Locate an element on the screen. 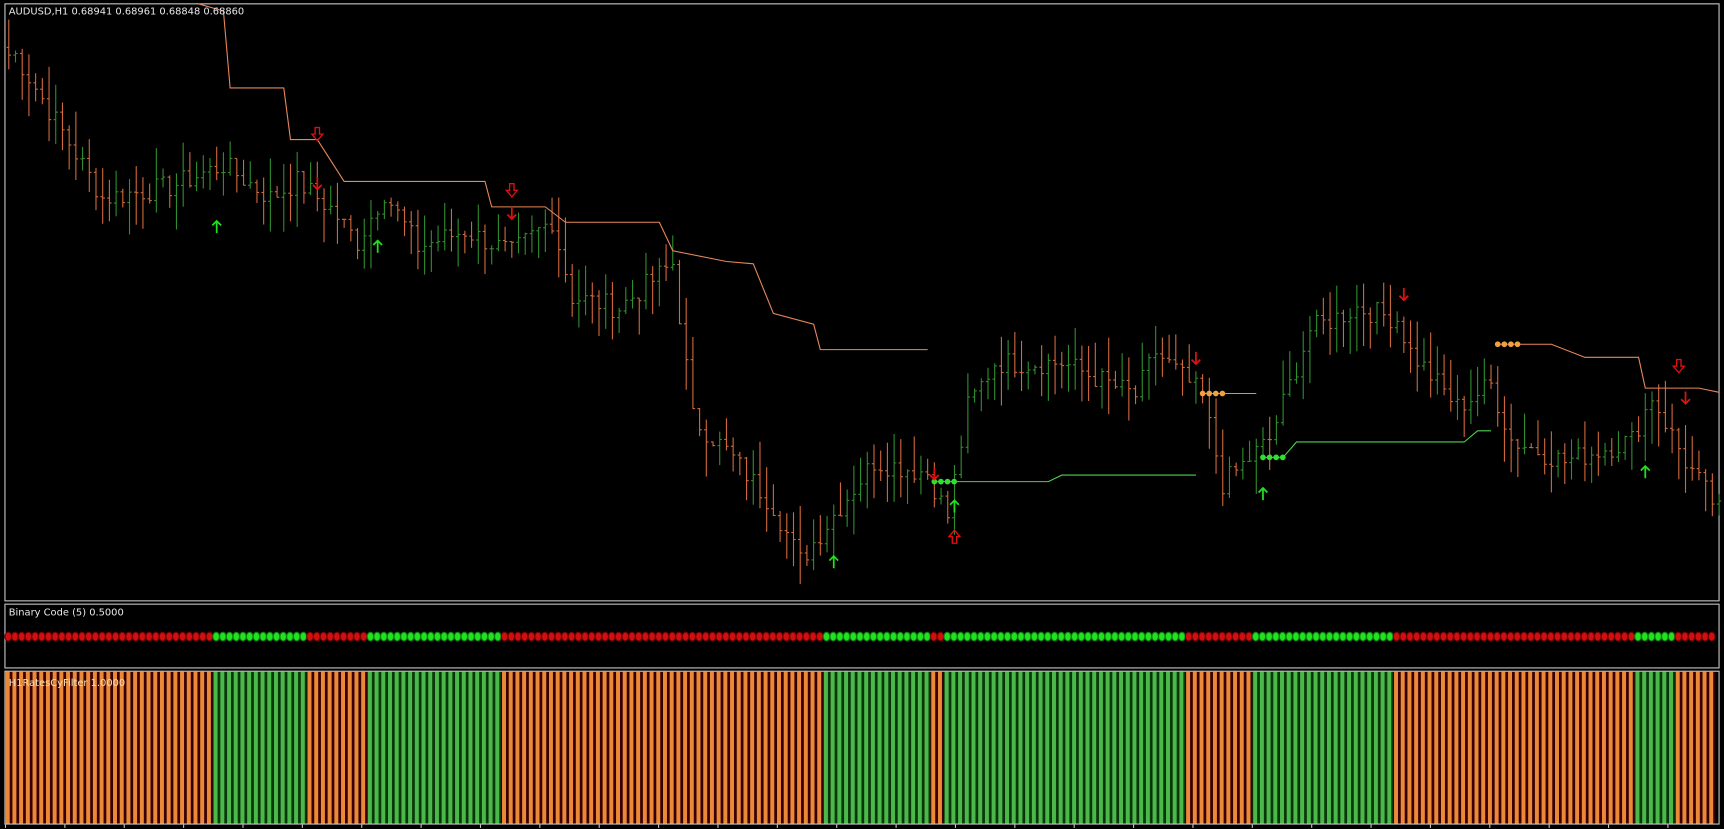 Image resolution: width=1724 pixels, height=829 pixels. red-down-arrow-icon is located at coordinates (934, 474).